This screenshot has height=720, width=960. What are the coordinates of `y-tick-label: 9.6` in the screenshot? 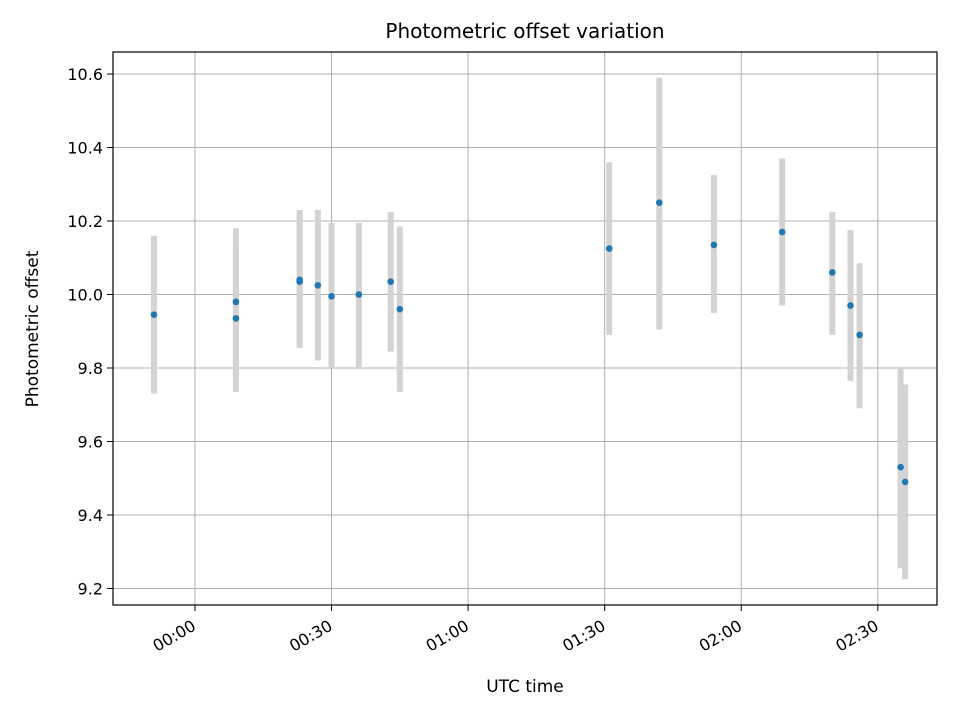 It's located at (90, 441).